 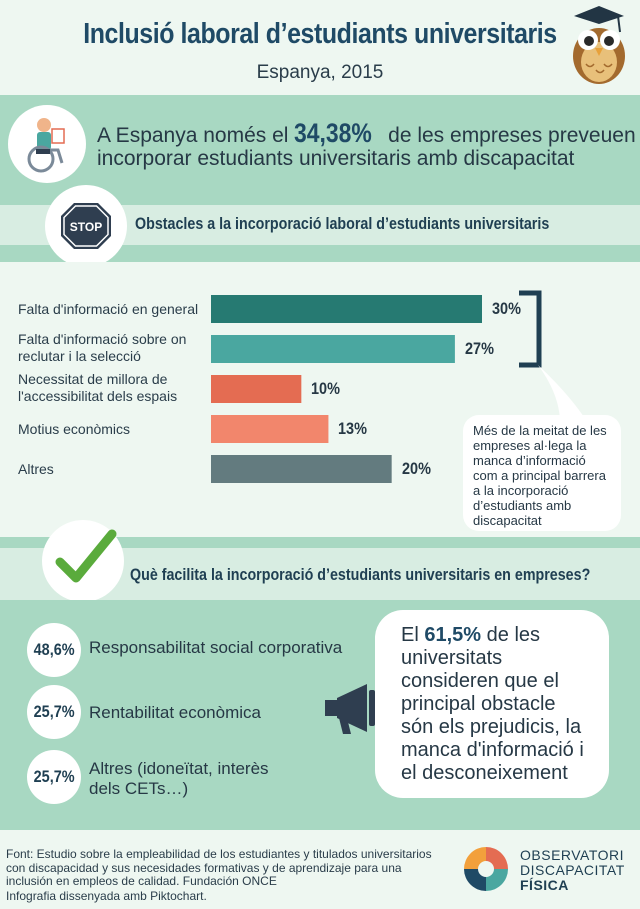 What do you see at coordinates (74, 429) in the screenshot?
I see `category-label: Motius econòmics` at bounding box center [74, 429].